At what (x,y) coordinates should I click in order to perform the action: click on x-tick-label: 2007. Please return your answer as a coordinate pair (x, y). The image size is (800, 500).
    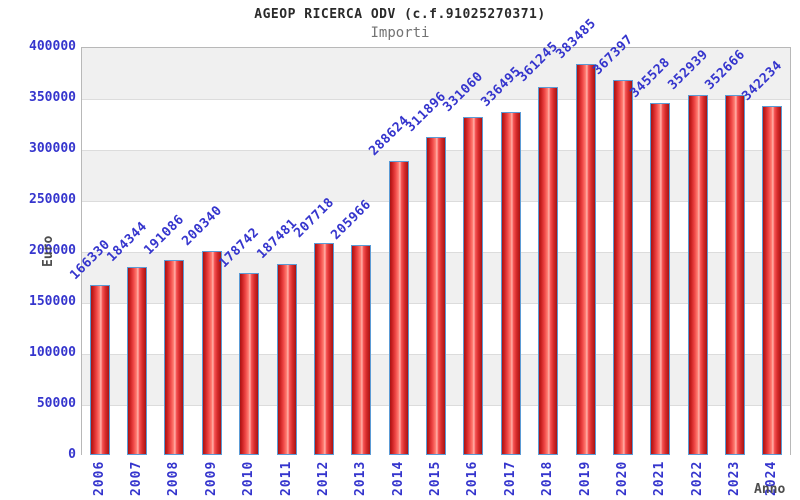
    Looking at the image, I should click on (137, 478).